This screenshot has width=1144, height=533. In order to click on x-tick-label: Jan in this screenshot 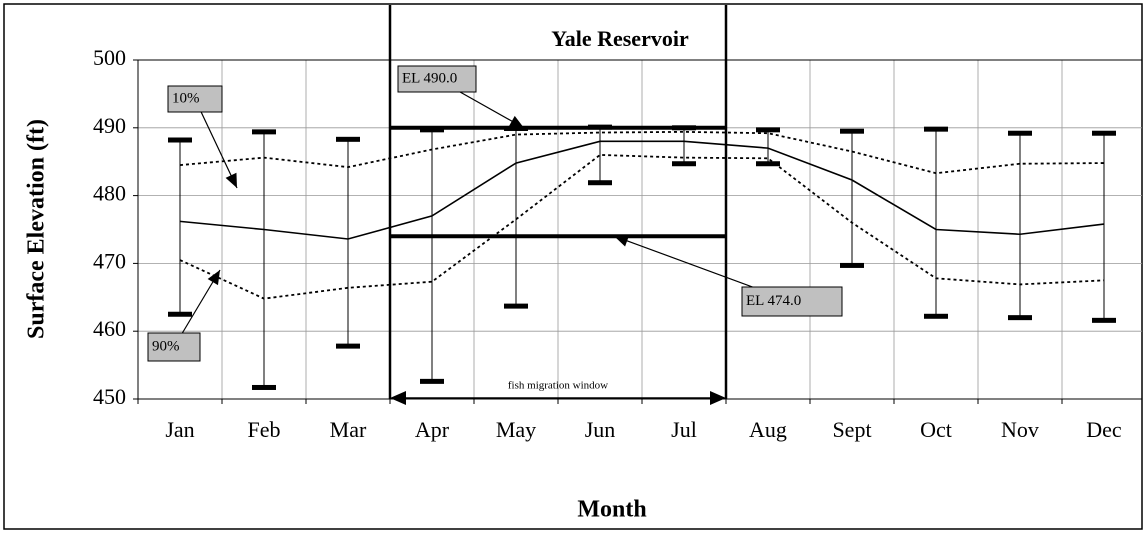, I will do `click(179, 429)`.